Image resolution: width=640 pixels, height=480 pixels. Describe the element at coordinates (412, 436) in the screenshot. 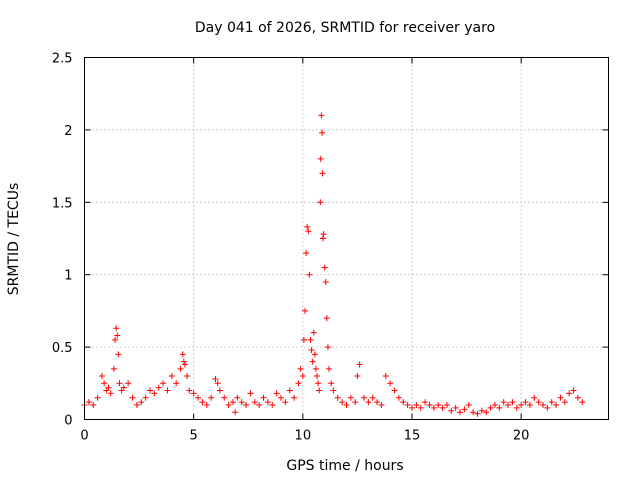

I see `x-tick-label: 15` at that location.